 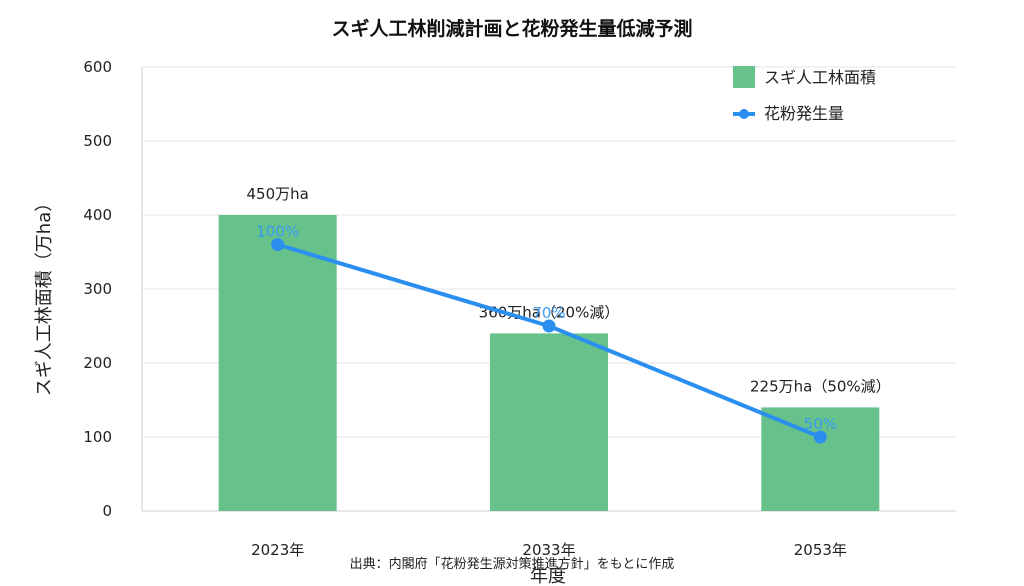 I want to click on legend-swatch-marker, so click(x=744, y=114).